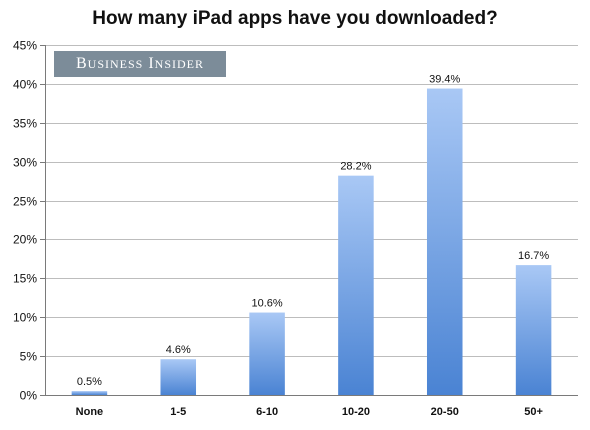 This screenshot has width=590, height=430. I want to click on y-tick-label: 30%, so click(25, 163).